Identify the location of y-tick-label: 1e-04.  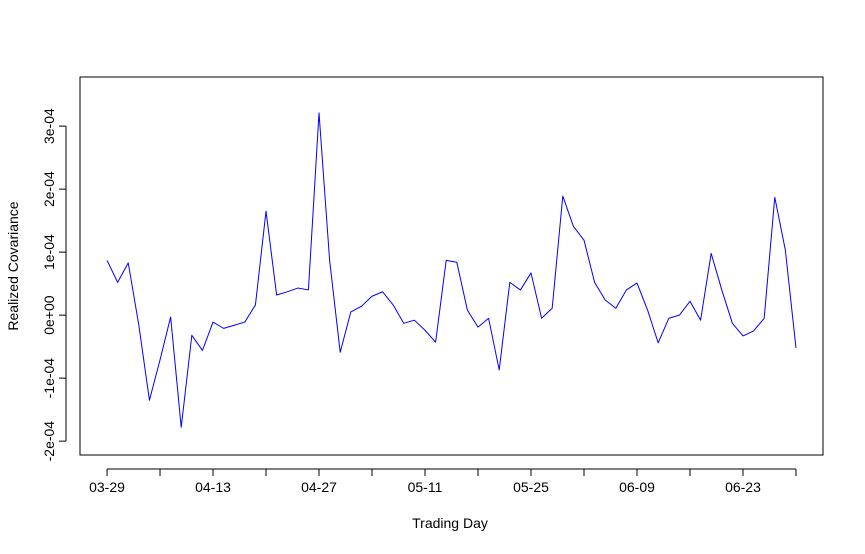
(49, 252).